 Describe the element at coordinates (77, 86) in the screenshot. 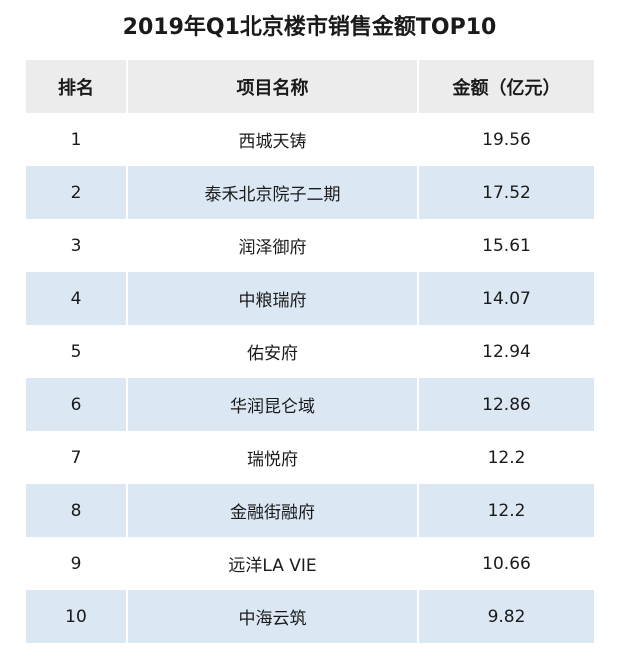

I see `column-header-rank: 排名` at that location.